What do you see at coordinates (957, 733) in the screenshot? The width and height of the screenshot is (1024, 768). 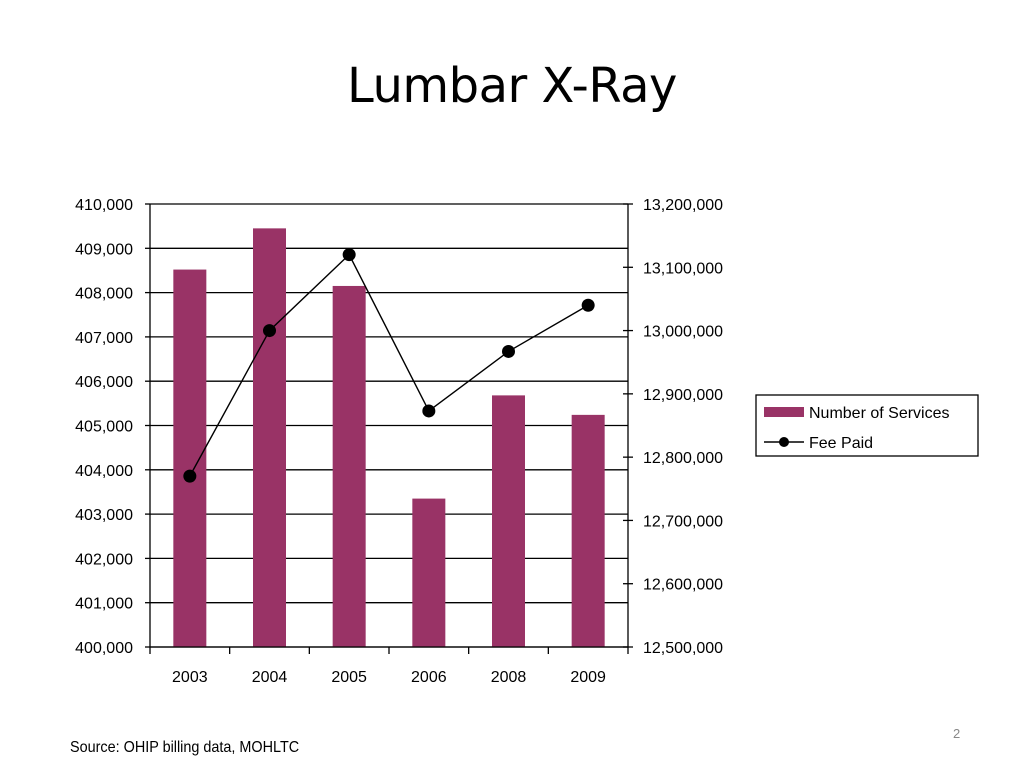 I see `page-number: 2` at bounding box center [957, 733].